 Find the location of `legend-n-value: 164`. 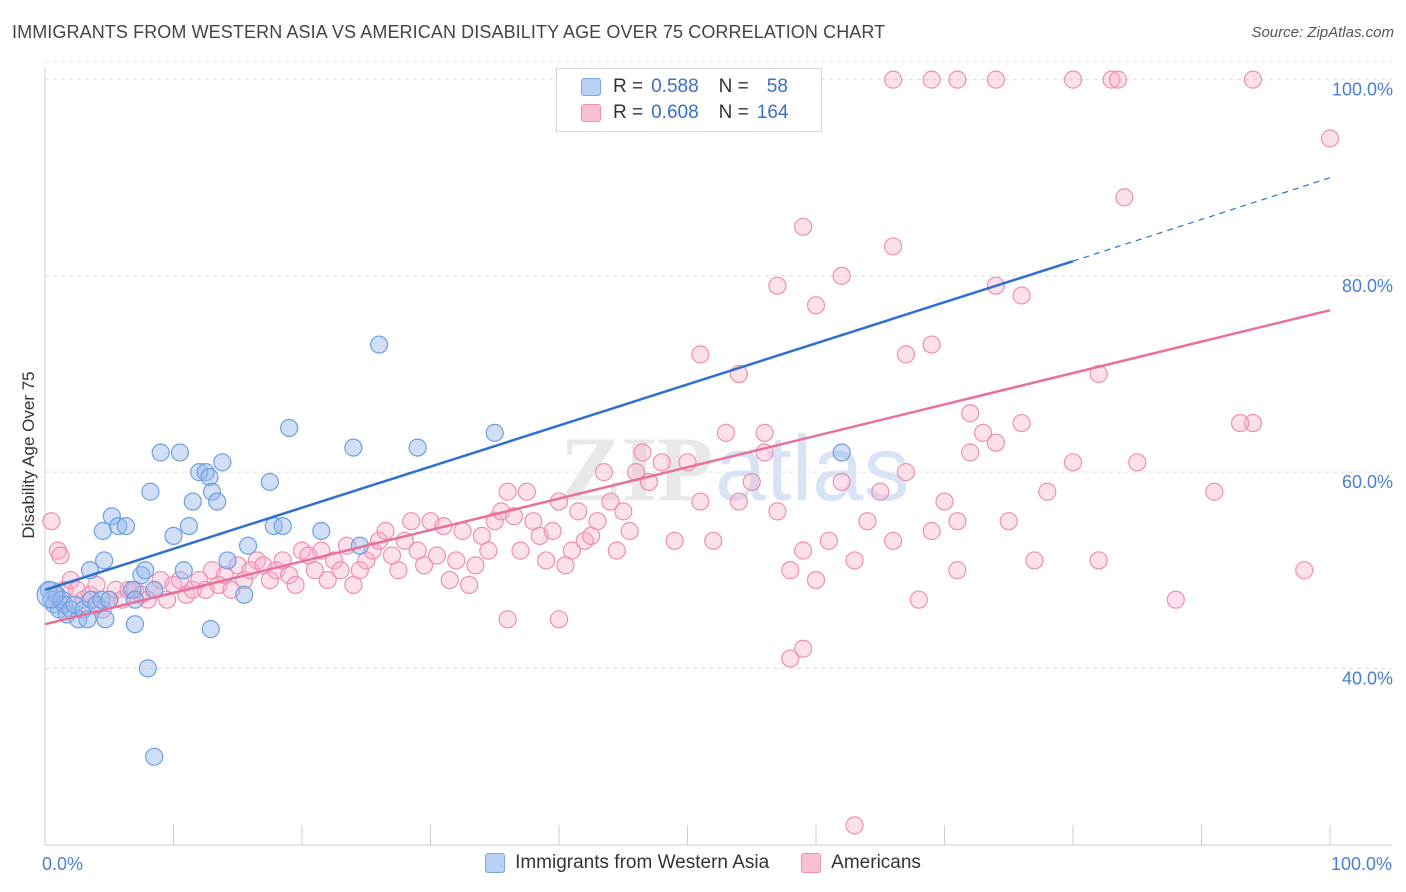

legend-n-value: 164 is located at coordinates (772, 112).